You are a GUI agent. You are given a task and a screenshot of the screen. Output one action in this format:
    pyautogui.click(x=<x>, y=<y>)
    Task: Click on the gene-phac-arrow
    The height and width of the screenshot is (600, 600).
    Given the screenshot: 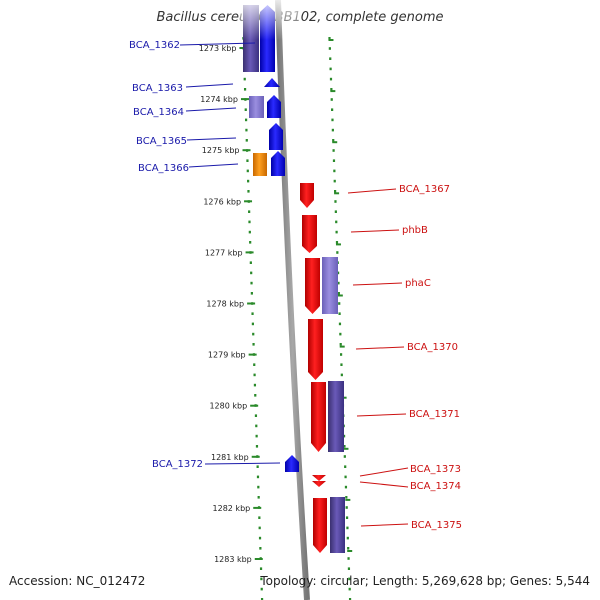 What is the action you would take?
    pyautogui.click(x=312, y=286)
    